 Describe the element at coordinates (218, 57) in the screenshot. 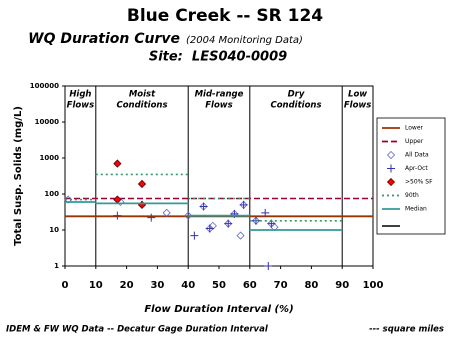

I see `site-label: Site: LES040-0009` at that location.